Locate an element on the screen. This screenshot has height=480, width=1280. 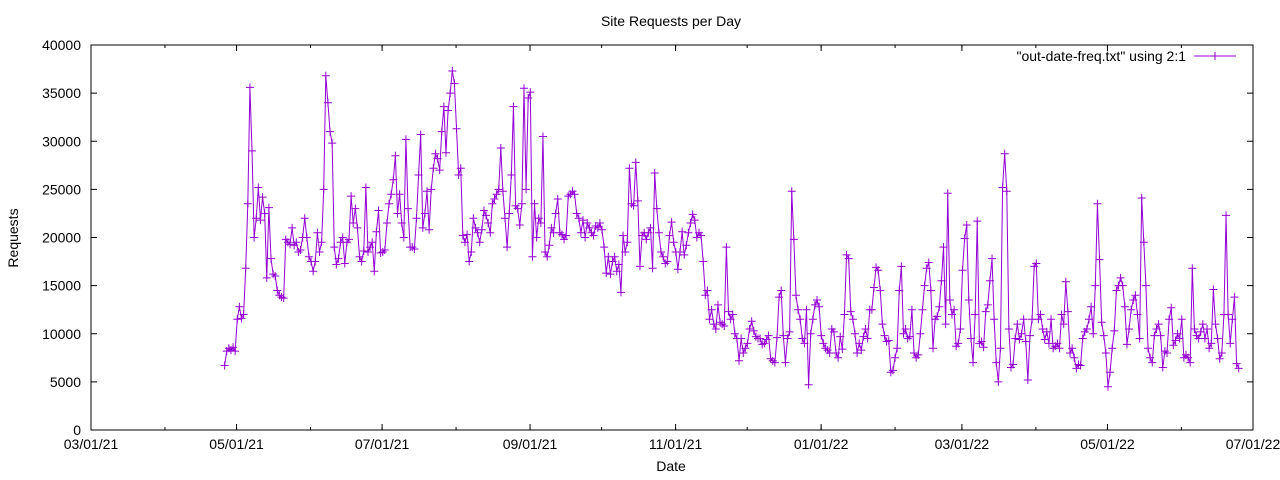
y-tick-label: 10000 is located at coordinates (61, 334).